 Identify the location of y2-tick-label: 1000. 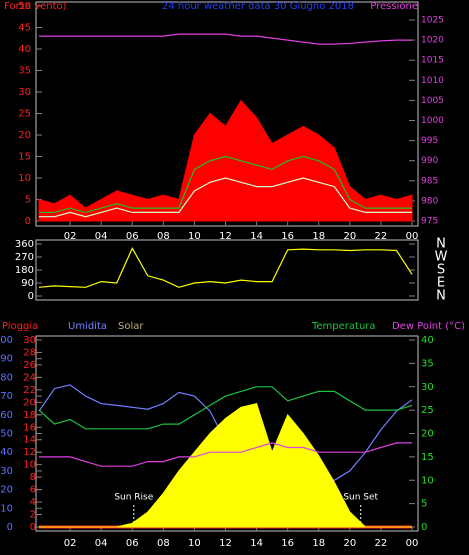
(432, 121).